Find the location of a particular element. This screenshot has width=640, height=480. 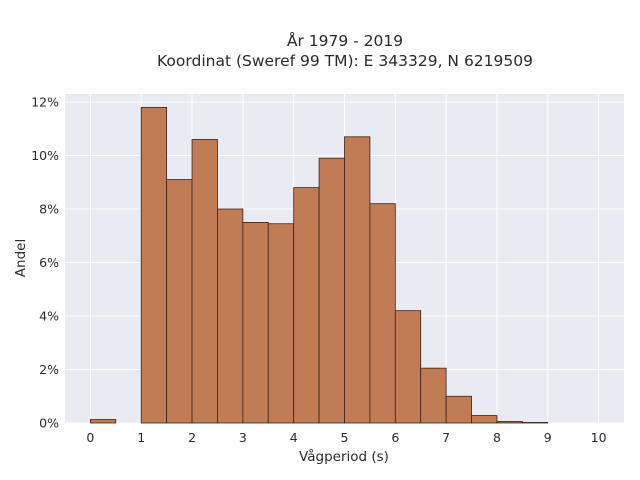

x-tick-label: 4 is located at coordinates (294, 437).